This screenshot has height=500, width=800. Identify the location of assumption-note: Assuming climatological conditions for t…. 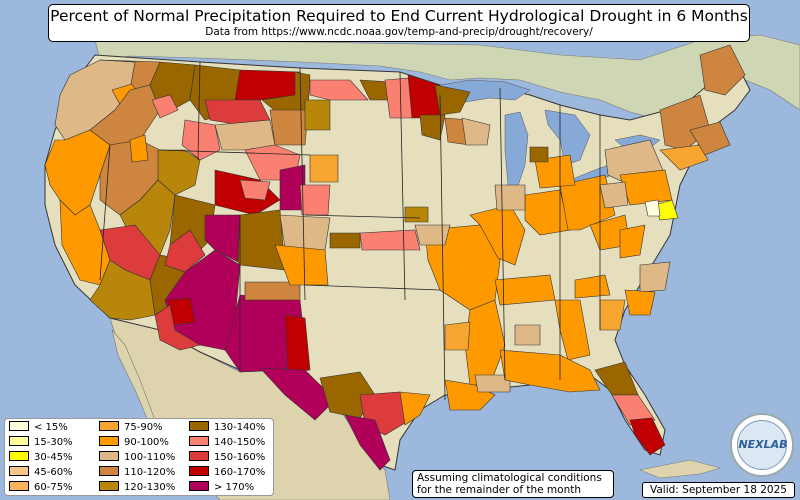
(513, 484).